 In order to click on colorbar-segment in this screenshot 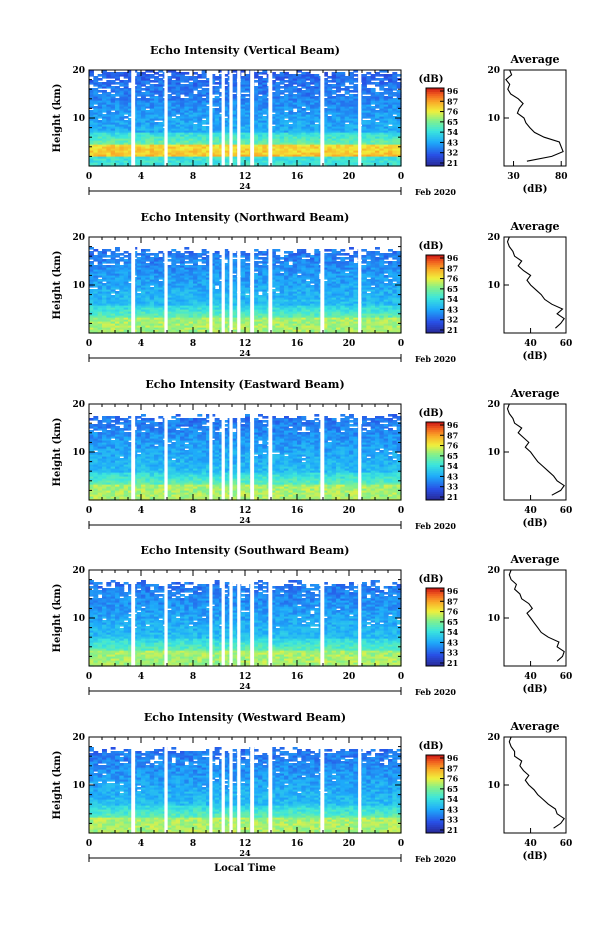, I will do `click(435, 105)`.